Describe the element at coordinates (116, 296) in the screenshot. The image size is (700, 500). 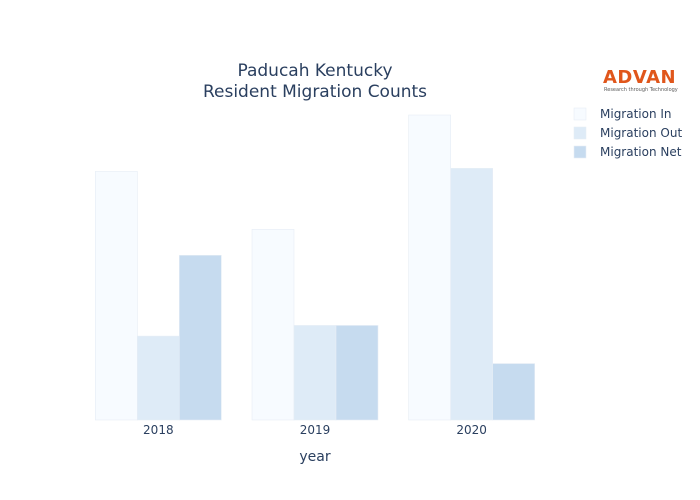
I see `bar-migration-in-2018` at that location.